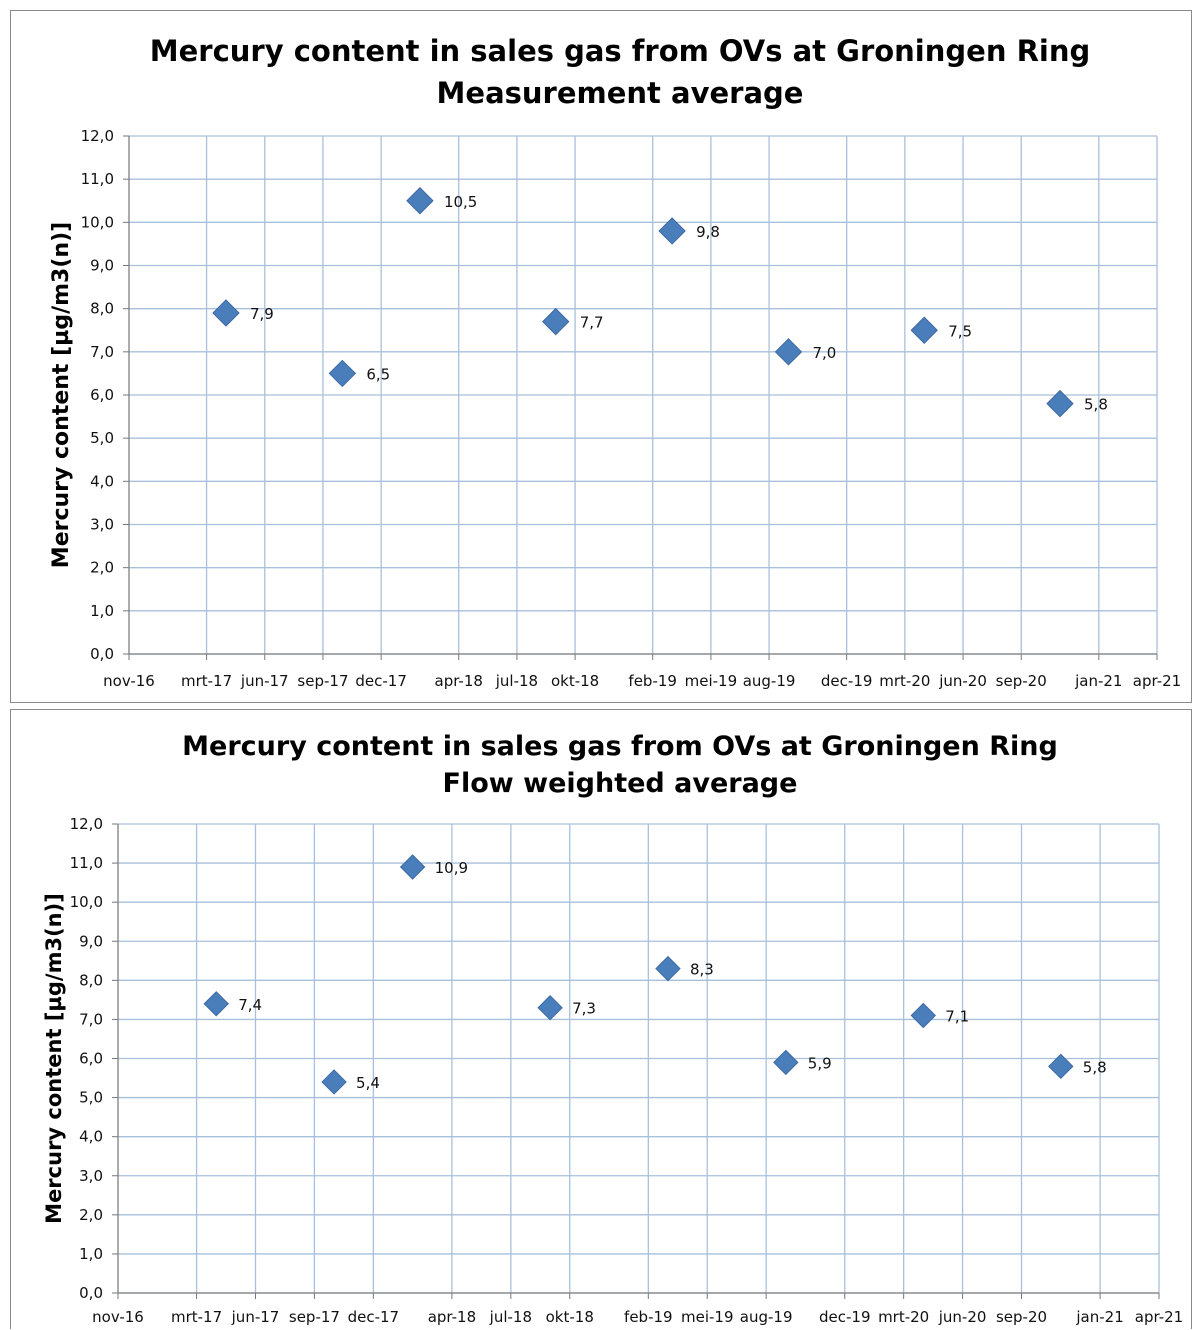  What do you see at coordinates (460, 202) in the screenshot?
I see `data-label: 10,5` at bounding box center [460, 202].